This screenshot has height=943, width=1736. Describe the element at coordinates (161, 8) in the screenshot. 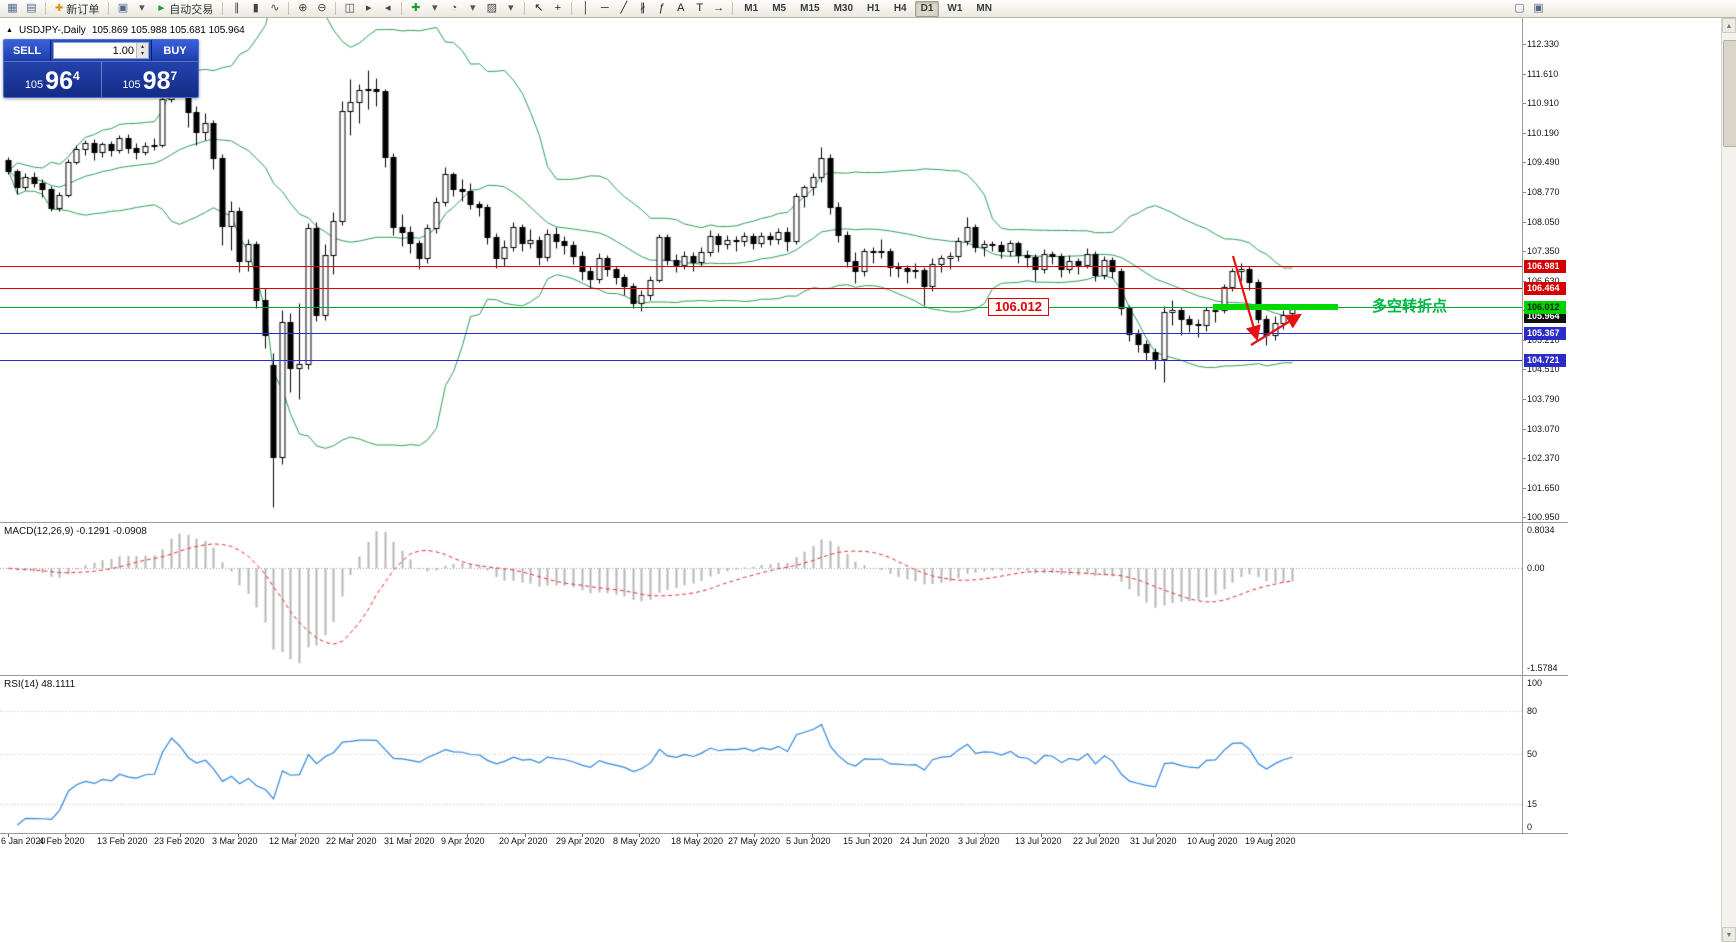

I see `autotrading-button-icon: ►` at that location.